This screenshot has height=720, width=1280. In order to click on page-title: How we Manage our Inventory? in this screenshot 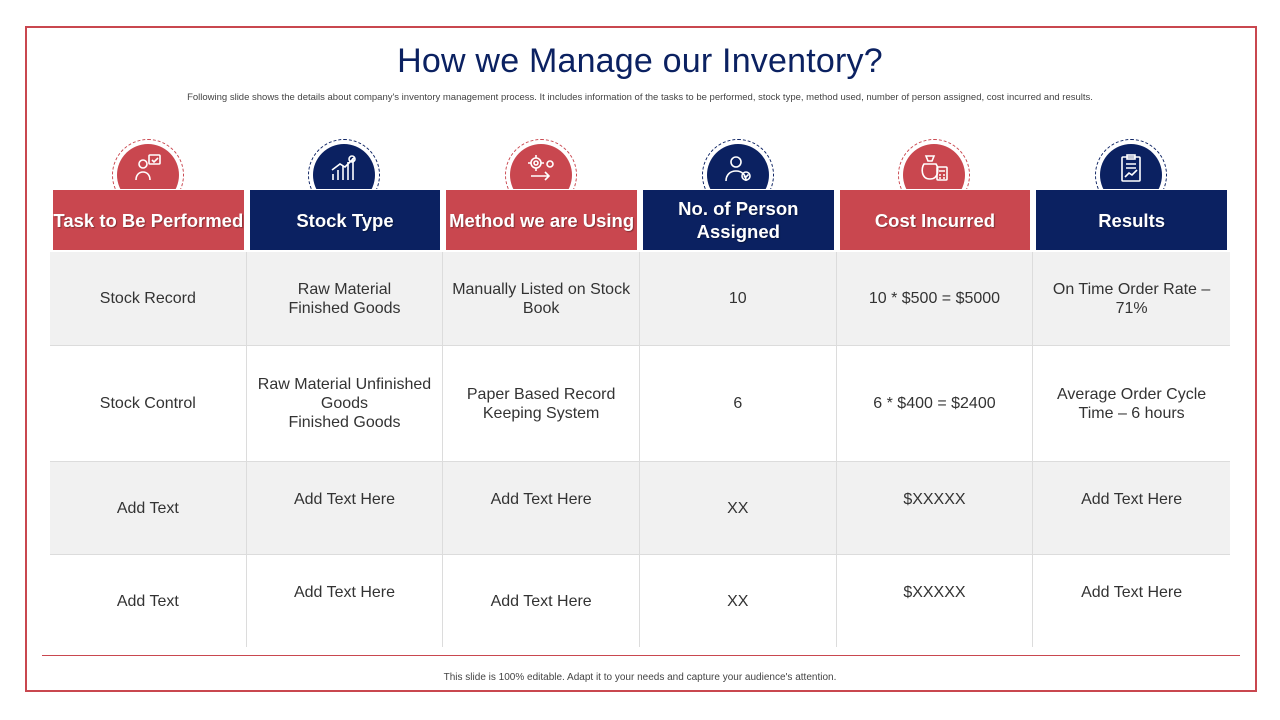, I will do `click(640, 61)`.